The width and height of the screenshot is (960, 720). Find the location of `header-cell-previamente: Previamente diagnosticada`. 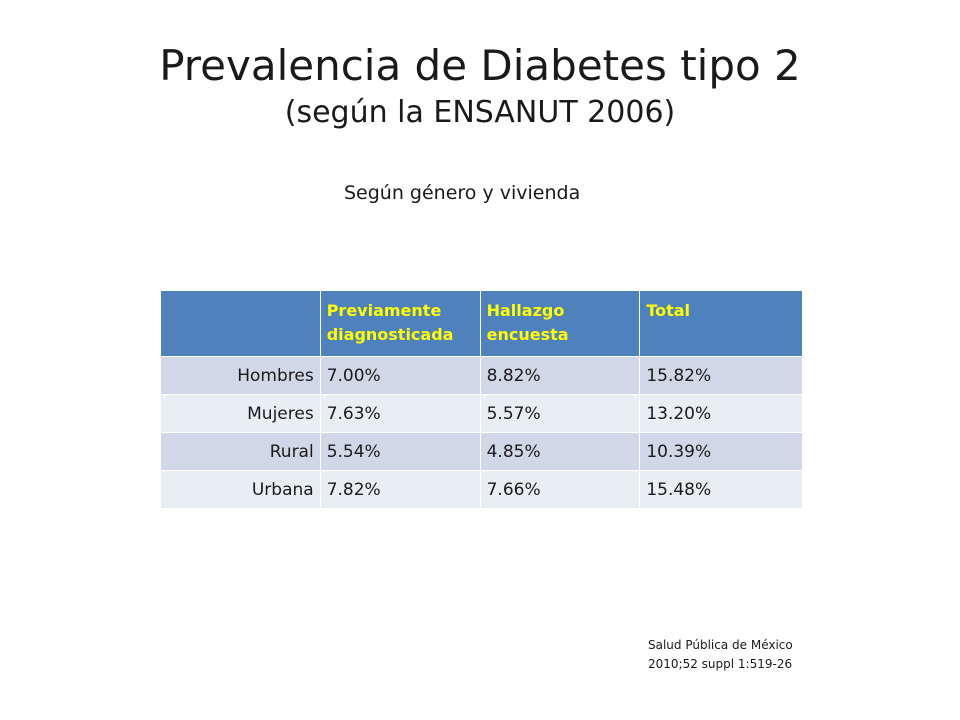

header-cell-previamente: Previamente diagnosticada is located at coordinates (400, 323).